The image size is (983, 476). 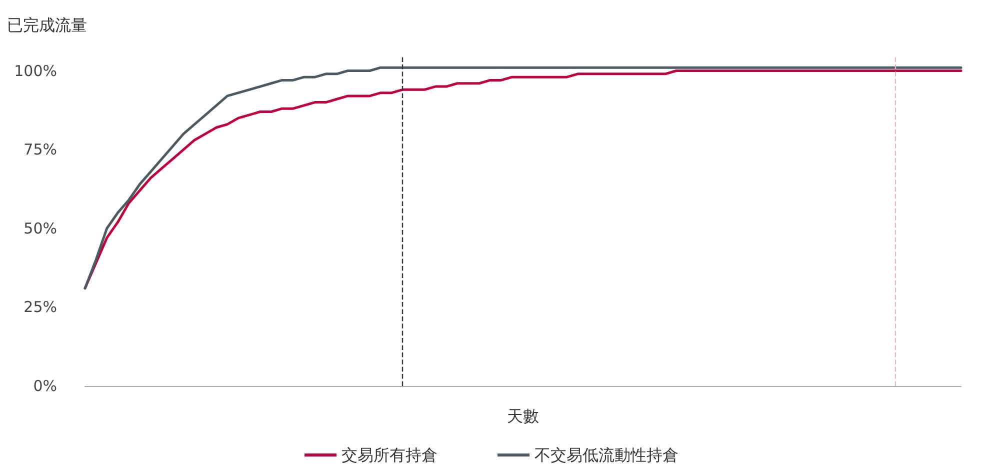 What do you see at coordinates (523, 416) in the screenshot?
I see `x-axis-title: 天數` at bounding box center [523, 416].